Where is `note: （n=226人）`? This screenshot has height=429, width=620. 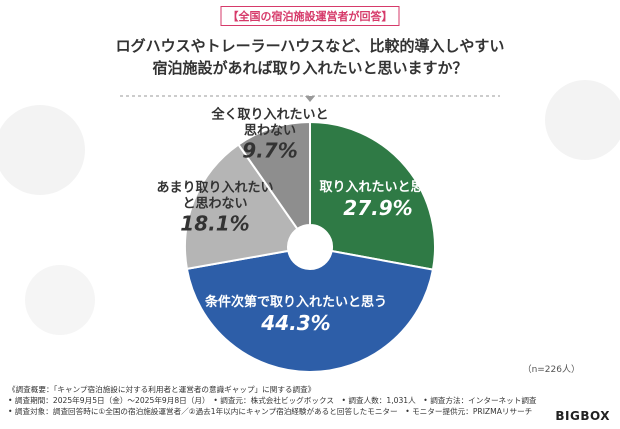
note: （n=226人） is located at coordinates (551, 370).